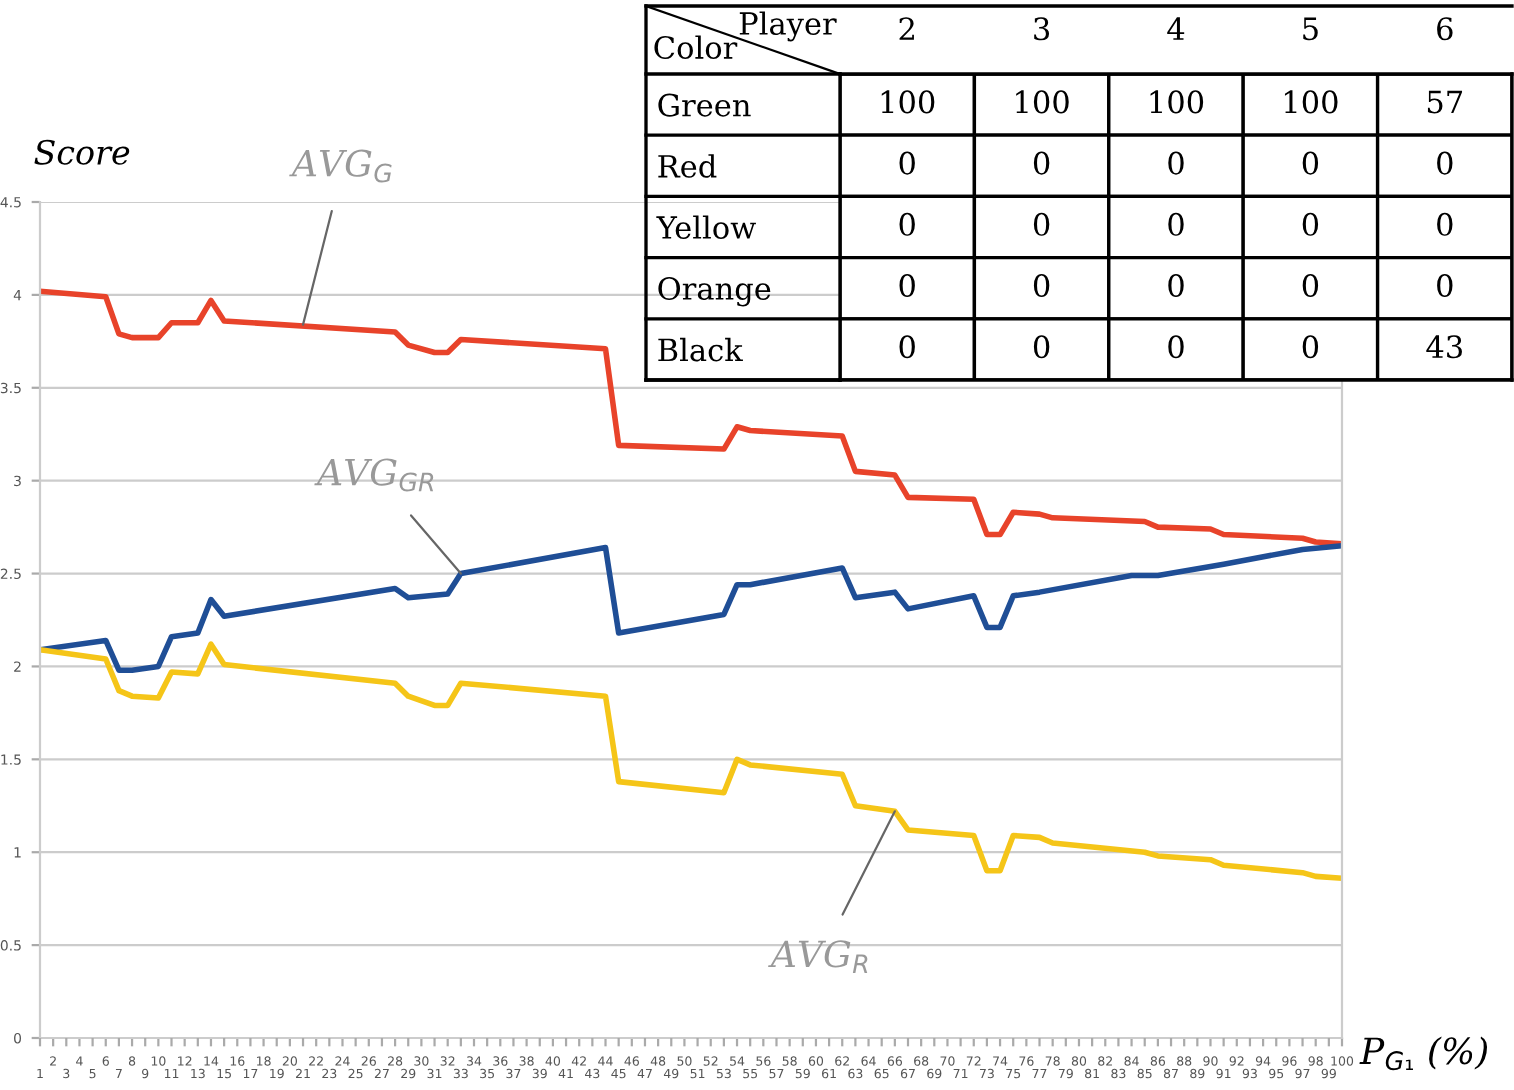 Image resolution: width=1514 pixels, height=1090 pixels. I want to click on x-axis-title: Player, so click(788, 26).